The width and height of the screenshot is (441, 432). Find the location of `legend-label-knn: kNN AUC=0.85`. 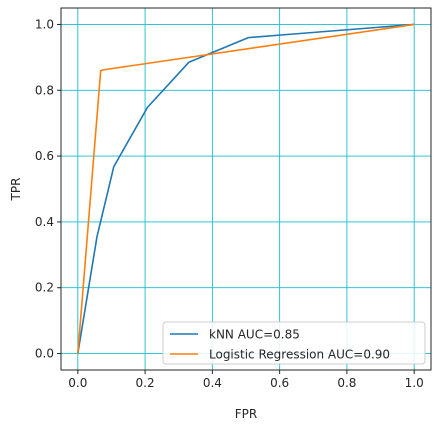

legend-label-knn: kNN AUC=0.85 is located at coordinates (254, 335).